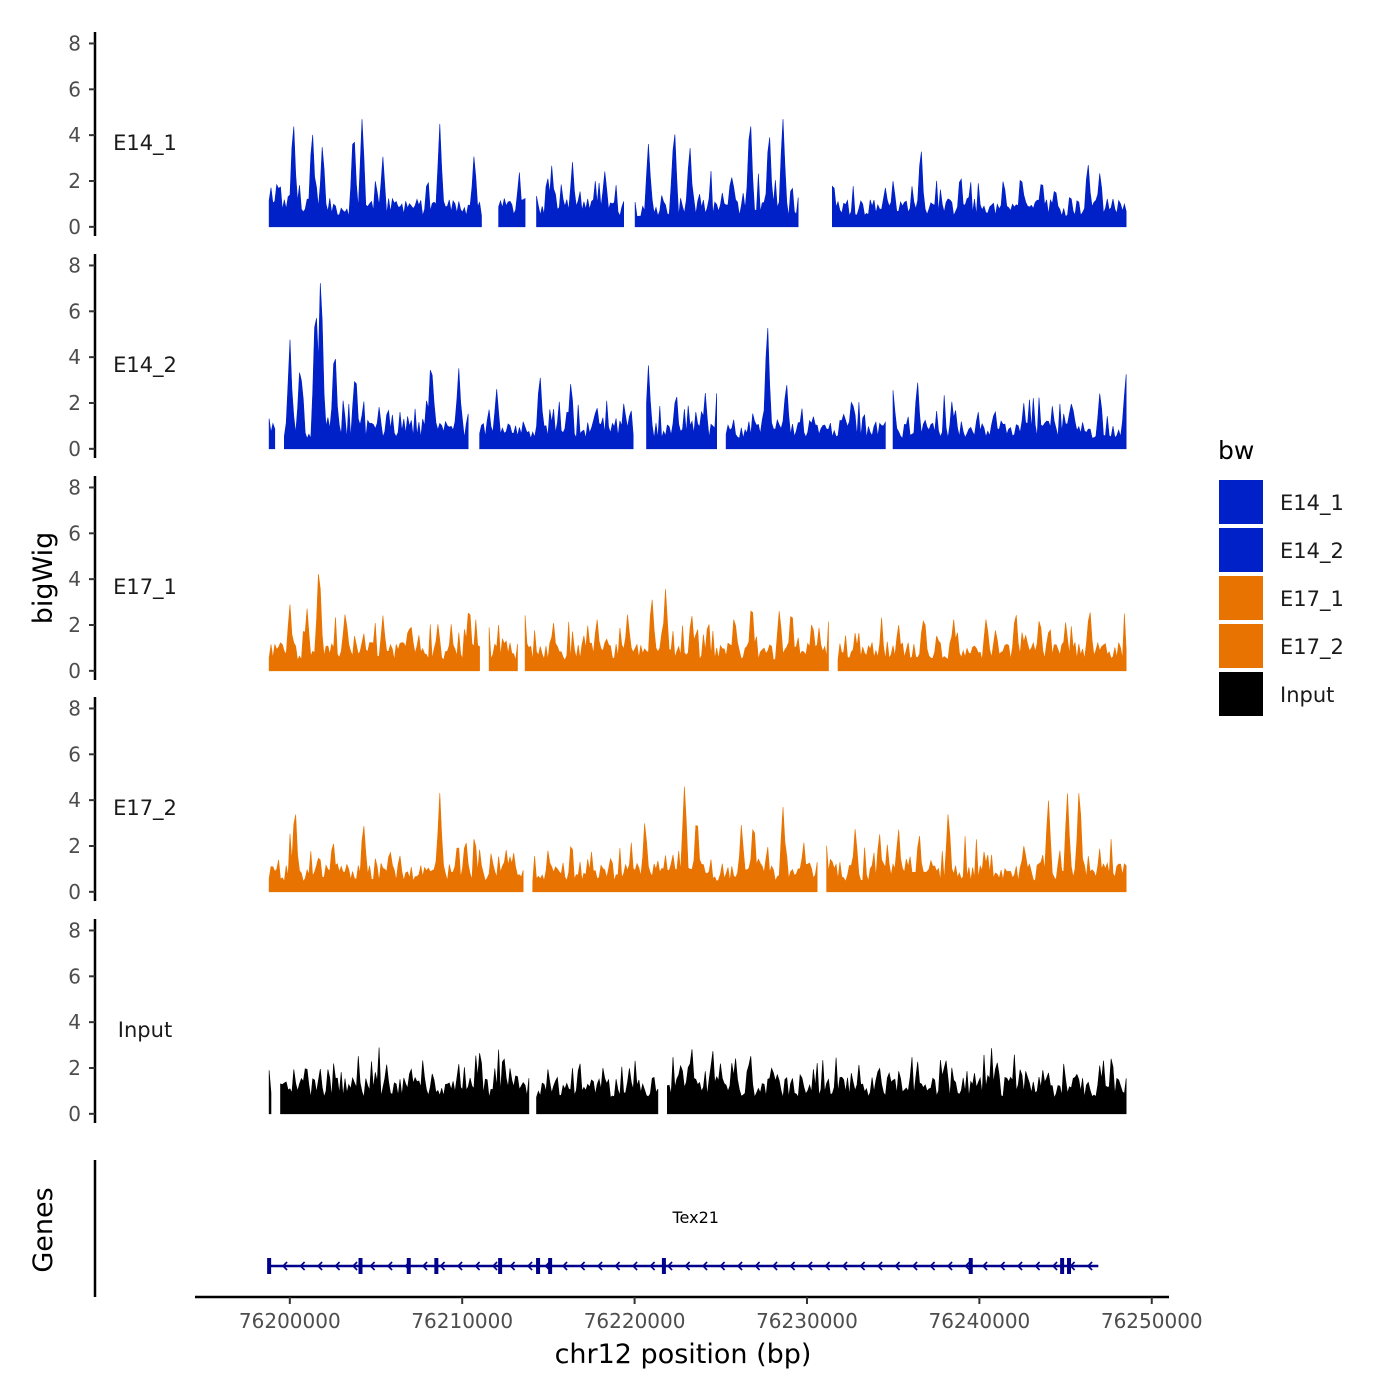  Describe the element at coordinates (145, 365) in the screenshot. I see `track-label-E14_2: E14_2` at that location.